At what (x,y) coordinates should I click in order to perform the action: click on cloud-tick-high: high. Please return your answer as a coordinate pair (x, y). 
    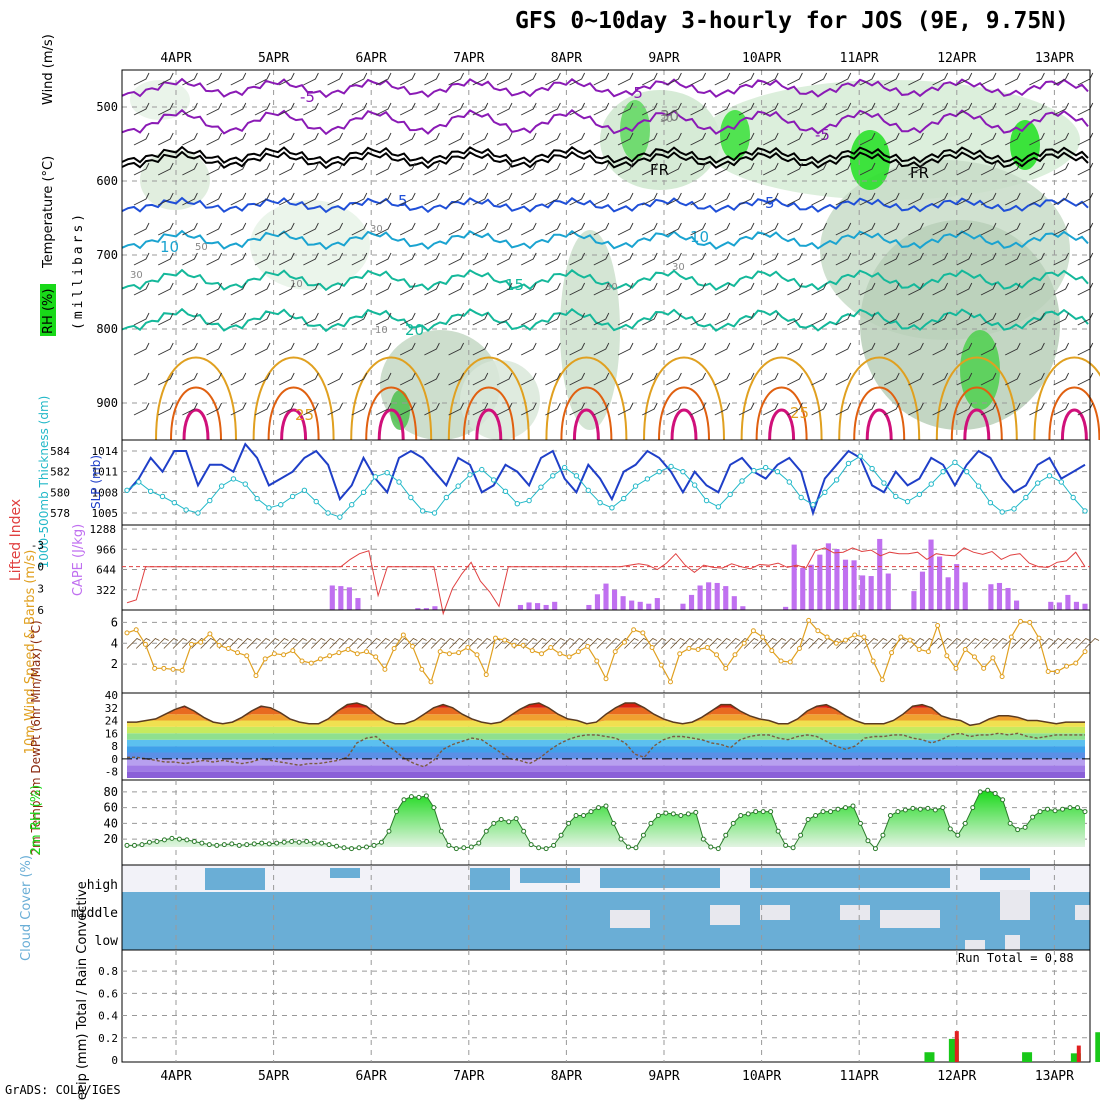
    Looking at the image, I should click on (102, 885).